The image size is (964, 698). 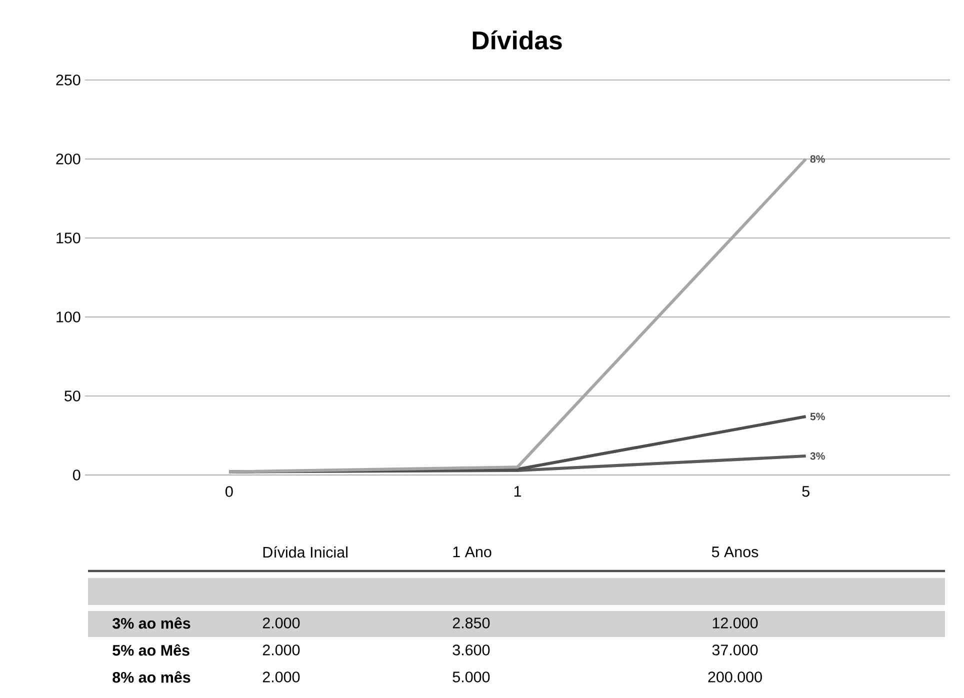 What do you see at coordinates (151, 623) in the screenshot?
I see `text: 3% ao mês` at bounding box center [151, 623].